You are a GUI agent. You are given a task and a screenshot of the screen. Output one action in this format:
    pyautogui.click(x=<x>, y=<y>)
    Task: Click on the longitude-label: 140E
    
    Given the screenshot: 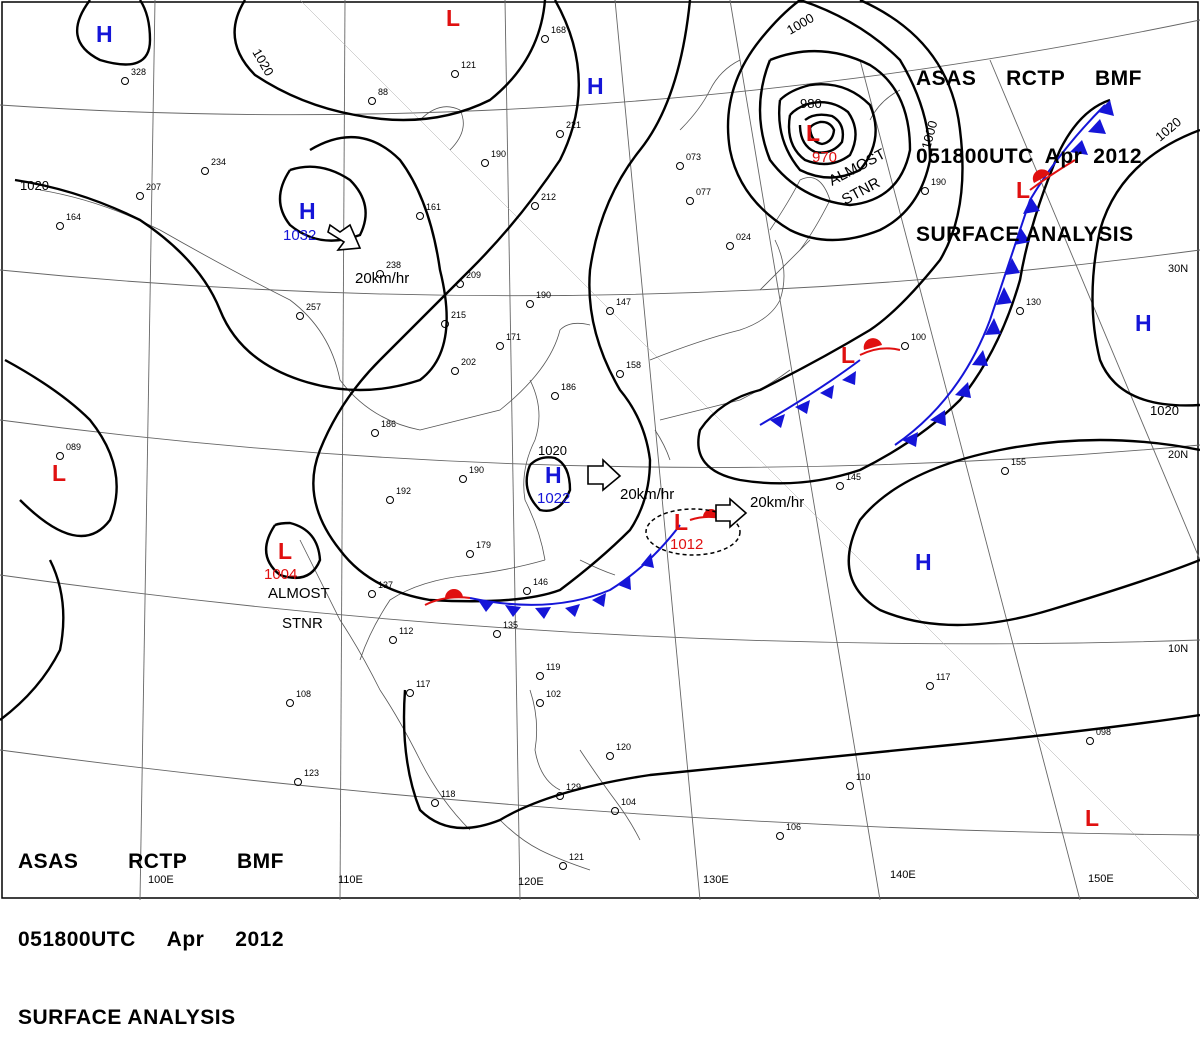 What is the action you would take?
    pyautogui.click(x=903, y=875)
    